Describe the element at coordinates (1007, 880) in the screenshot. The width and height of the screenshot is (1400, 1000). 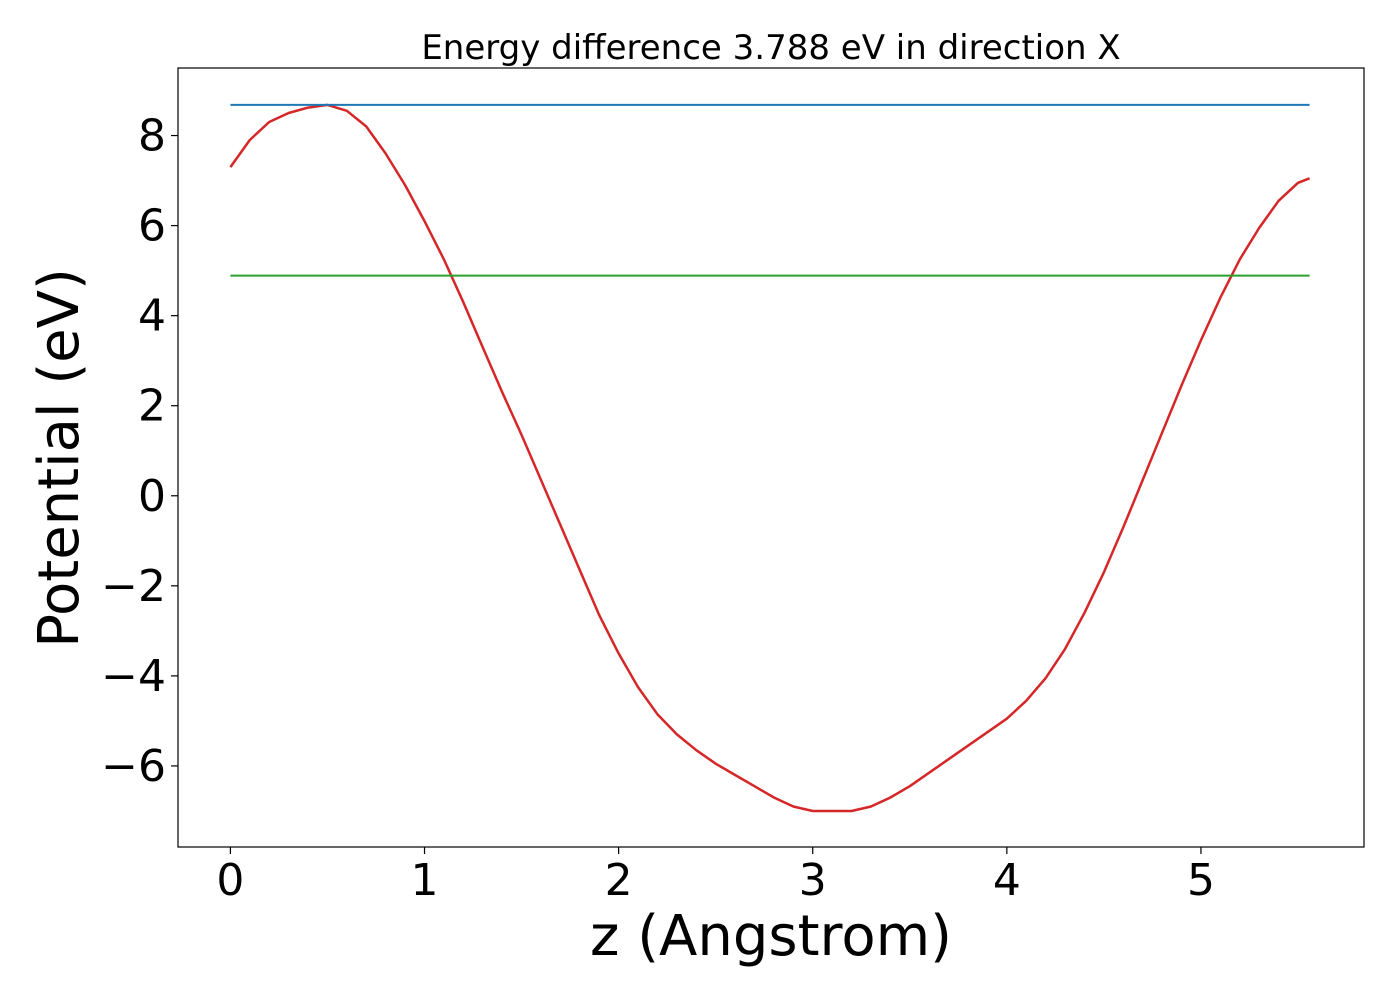
I see `x-tick-label: 4` at that location.